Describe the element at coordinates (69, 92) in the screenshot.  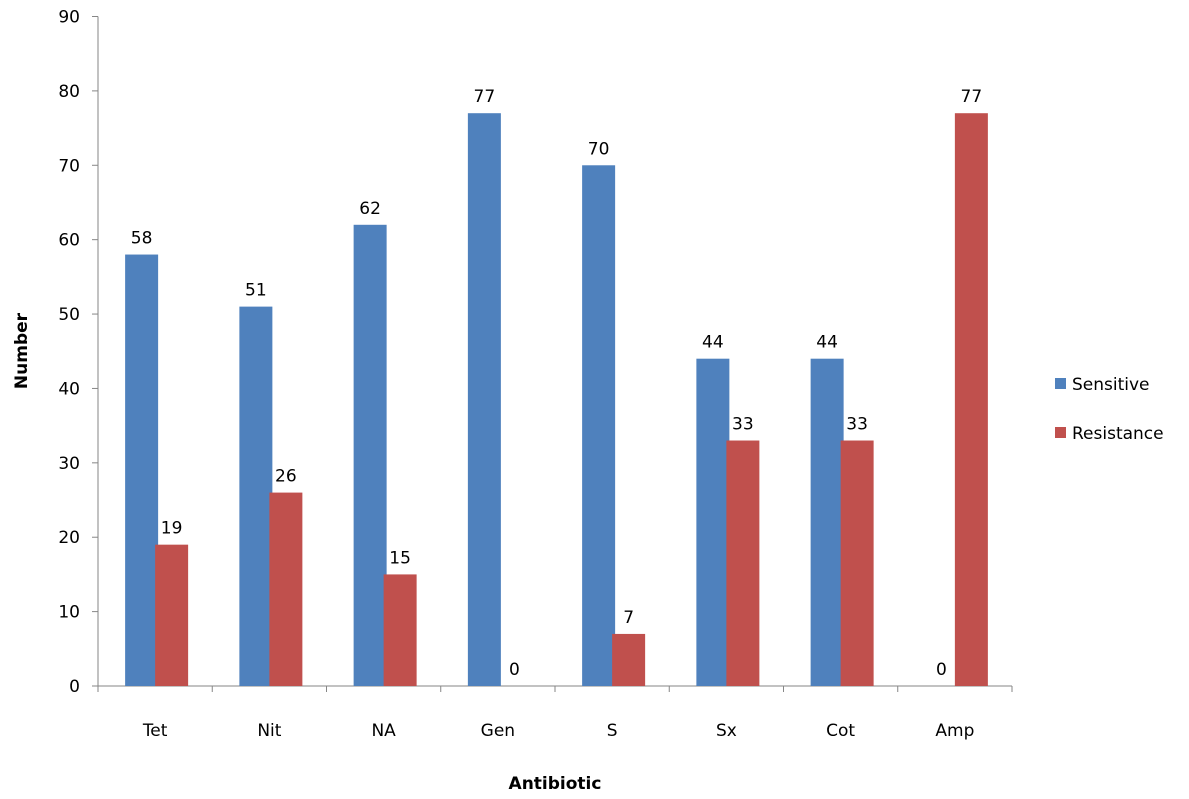
I see `y-tick-label: 80` at that location.